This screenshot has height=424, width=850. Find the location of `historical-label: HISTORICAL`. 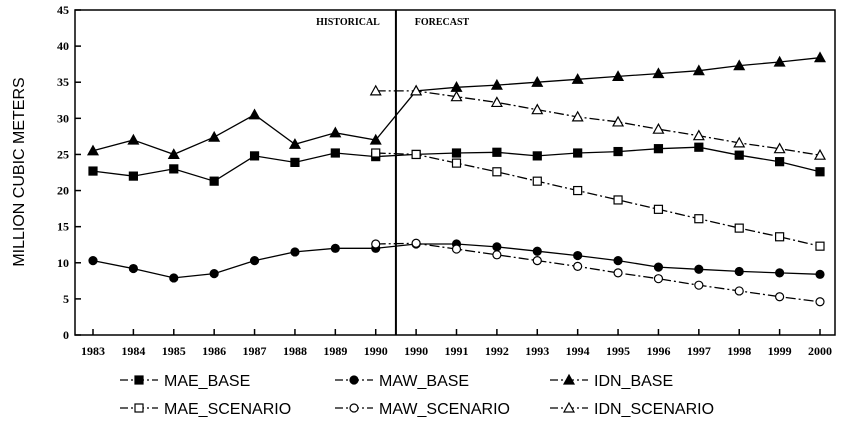

historical-label: HISTORICAL is located at coordinates (348, 22).